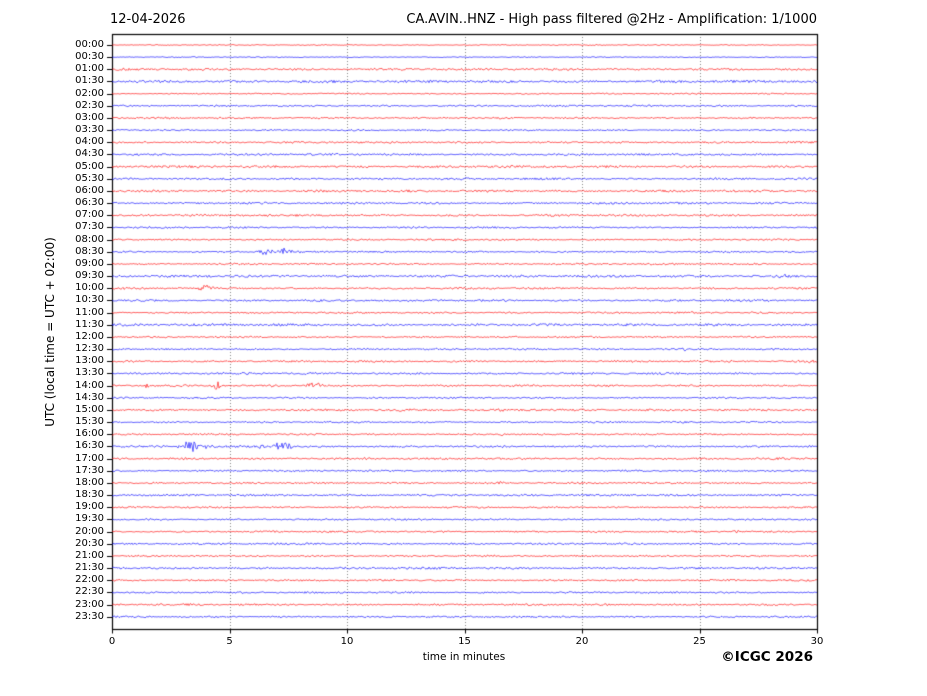 The width and height of the screenshot is (927, 696). Describe the element at coordinates (89, 300) in the screenshot. I see `y-tick-label: 10:30` at that location.